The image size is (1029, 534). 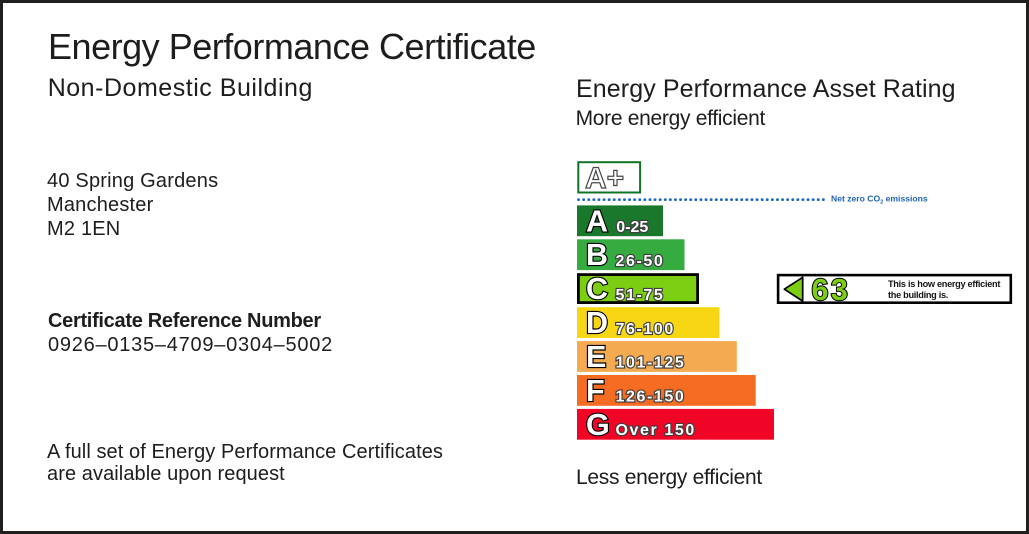 What do you see at coordinates (604, 178) in the screenshot?
I see `svg-text: A+` at bounding box center [604, 178].